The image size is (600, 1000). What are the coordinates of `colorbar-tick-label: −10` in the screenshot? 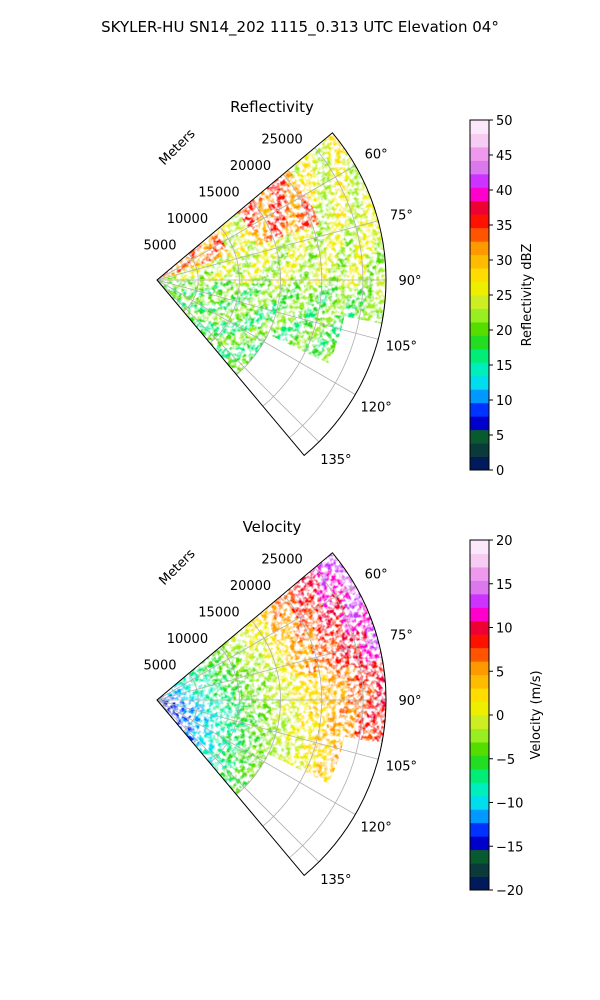 It's located at (509, 804).